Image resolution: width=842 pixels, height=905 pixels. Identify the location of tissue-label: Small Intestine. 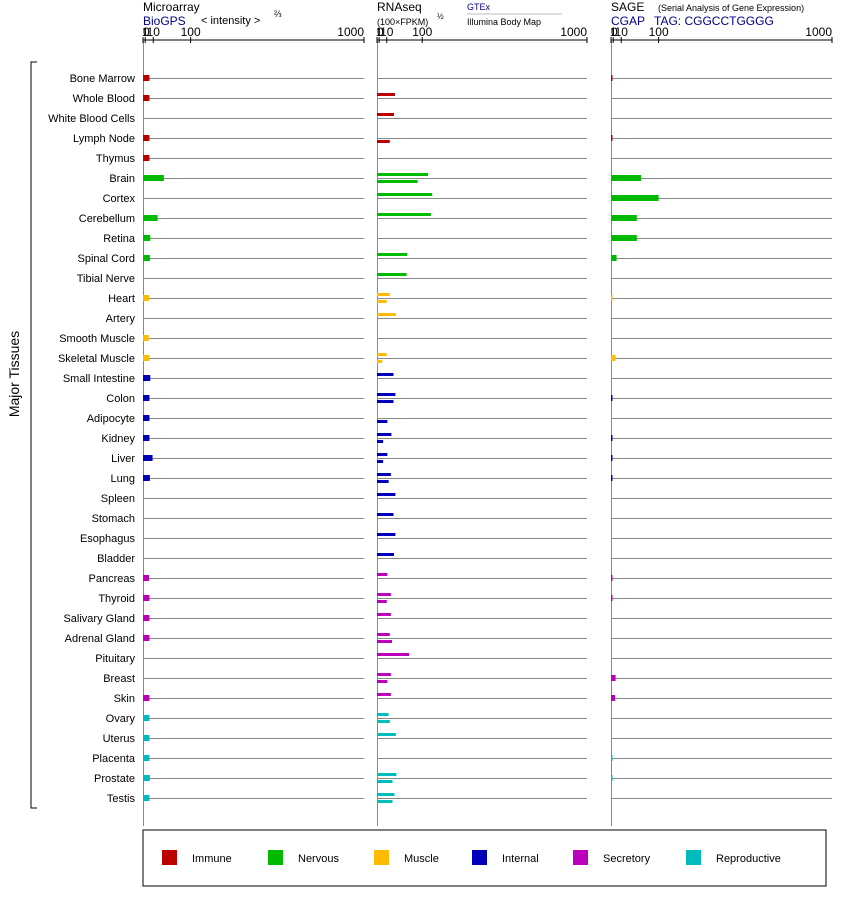
(99, 379).